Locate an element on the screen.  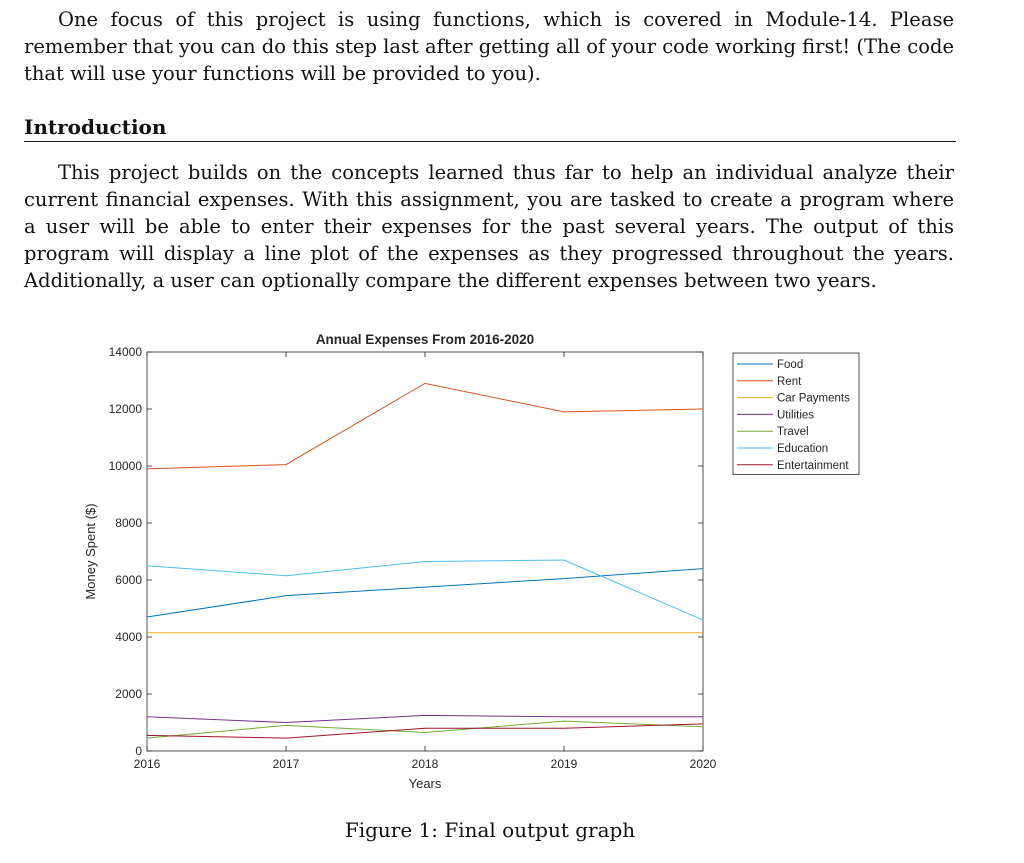
y-tick-label: 6000 is located at coordinates (128, 580).